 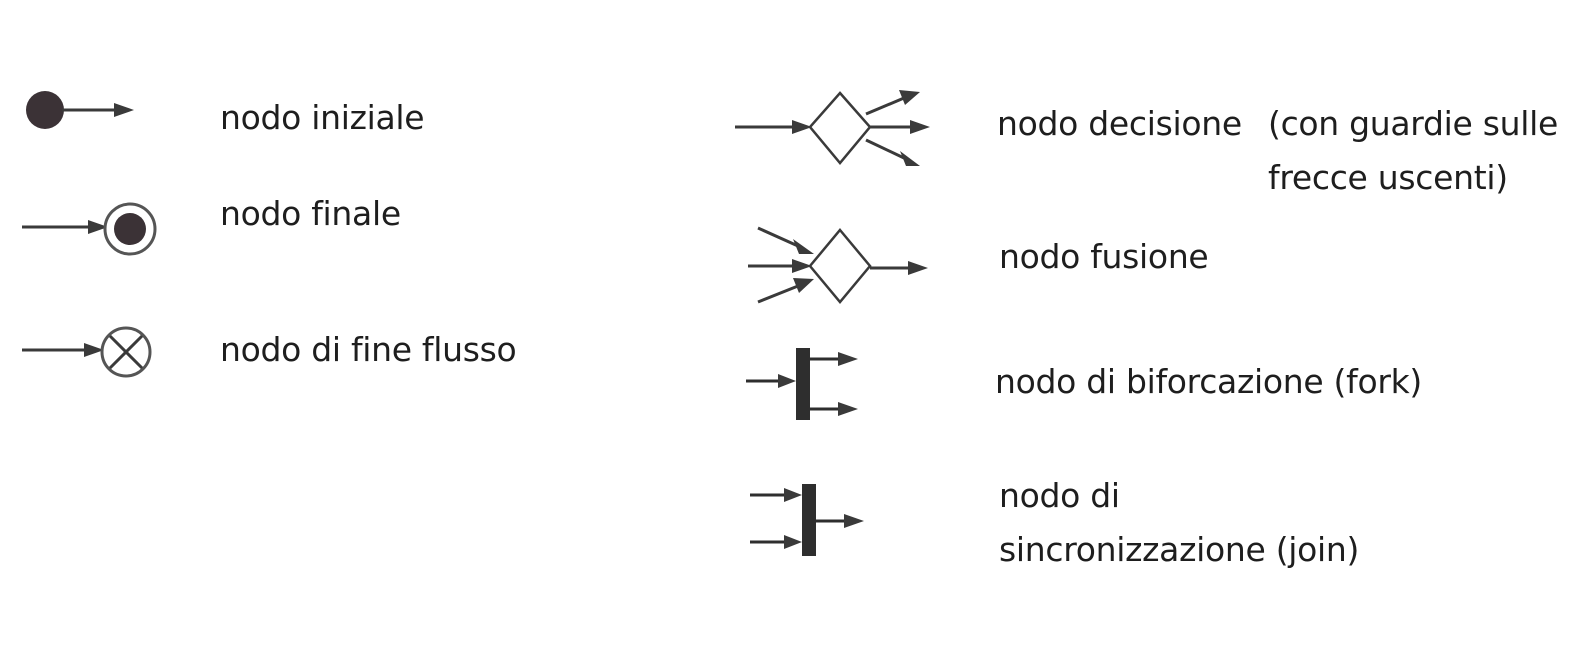 I want to click on final-node-symbol, so click(x=89, y=229).